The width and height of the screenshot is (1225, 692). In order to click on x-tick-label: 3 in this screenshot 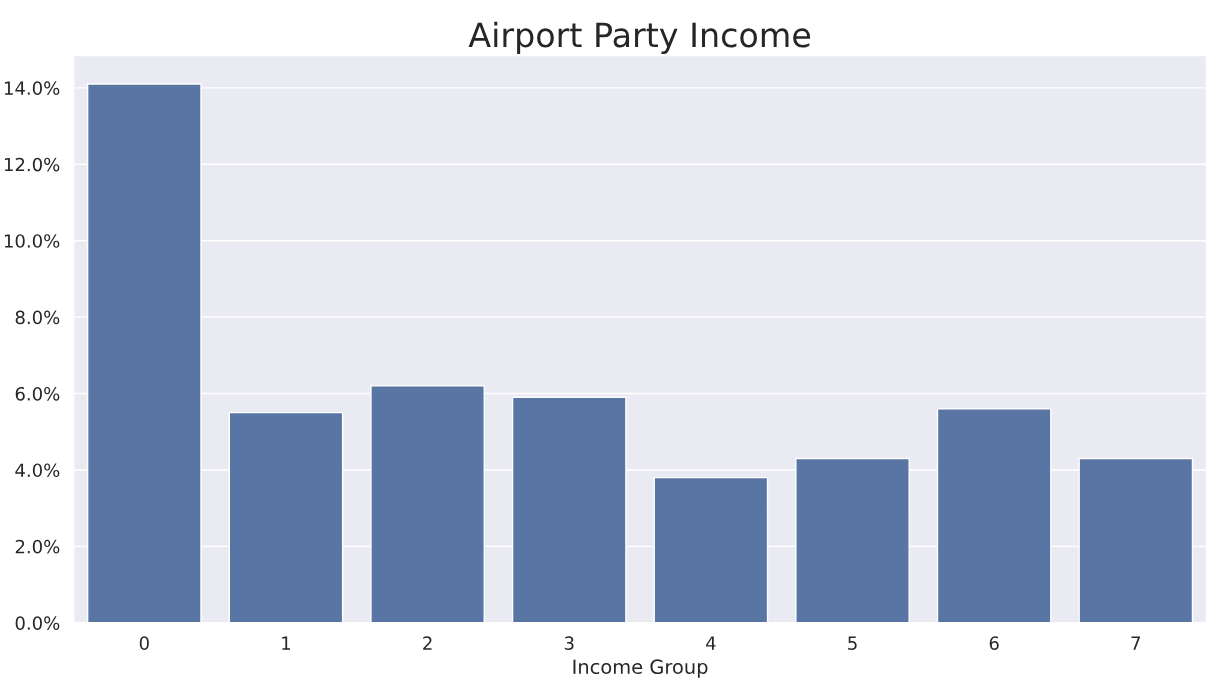, I will do `click(569, 643)`.